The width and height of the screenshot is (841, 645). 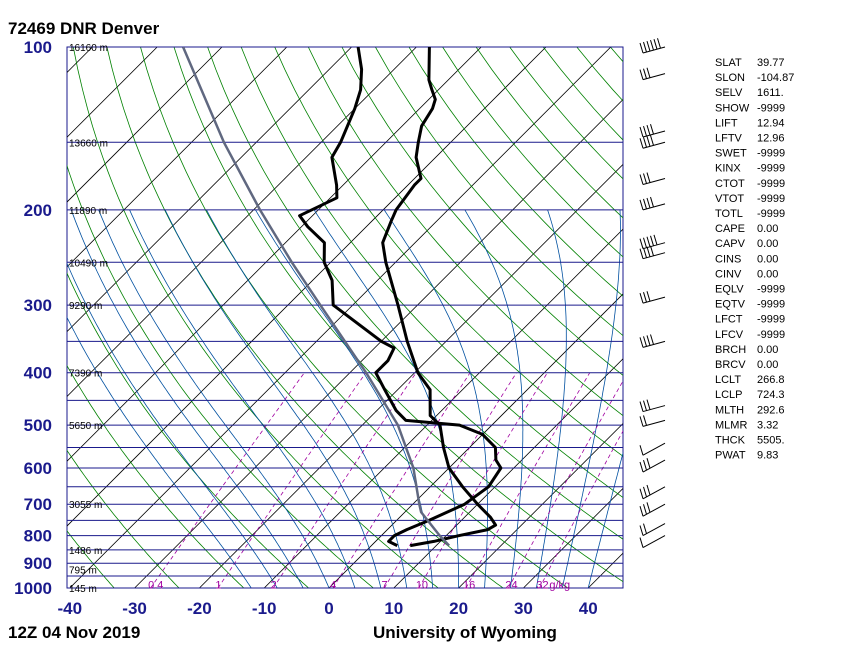 What do you see at coordinates (393, 608) in the screenshot?
I see `temp-tick-label: 10` at bounding box center [393, 608].